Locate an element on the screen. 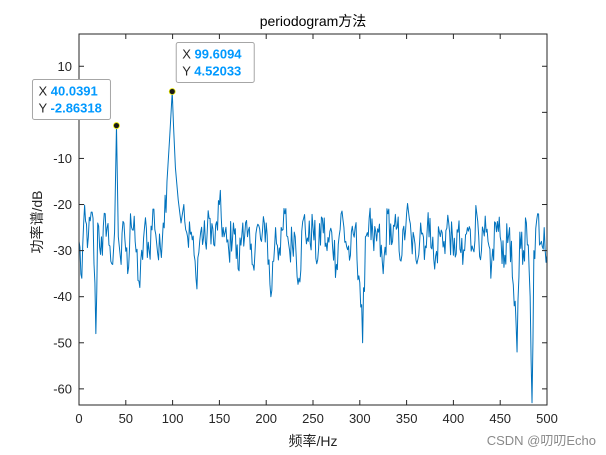 The image size is (606, 455). x-tick-label: 400 is located at coordinates (454, 418).